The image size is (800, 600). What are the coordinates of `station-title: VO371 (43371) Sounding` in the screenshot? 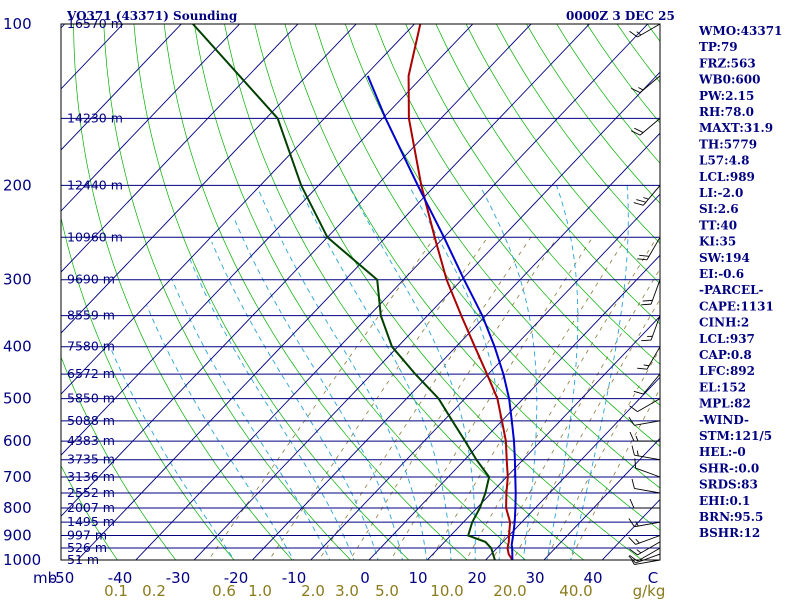 It's located at (152, 16).